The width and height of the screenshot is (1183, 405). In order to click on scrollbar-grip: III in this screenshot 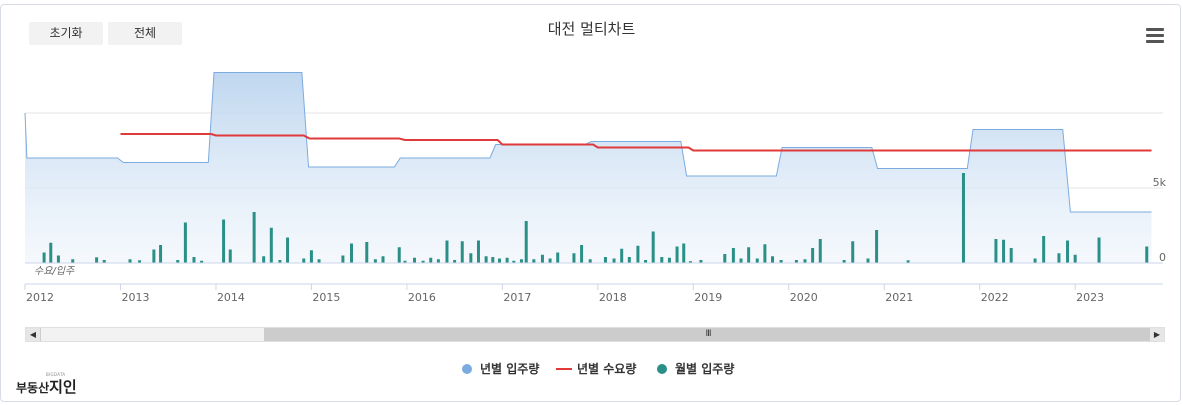, I will do `click(708, 334)`.